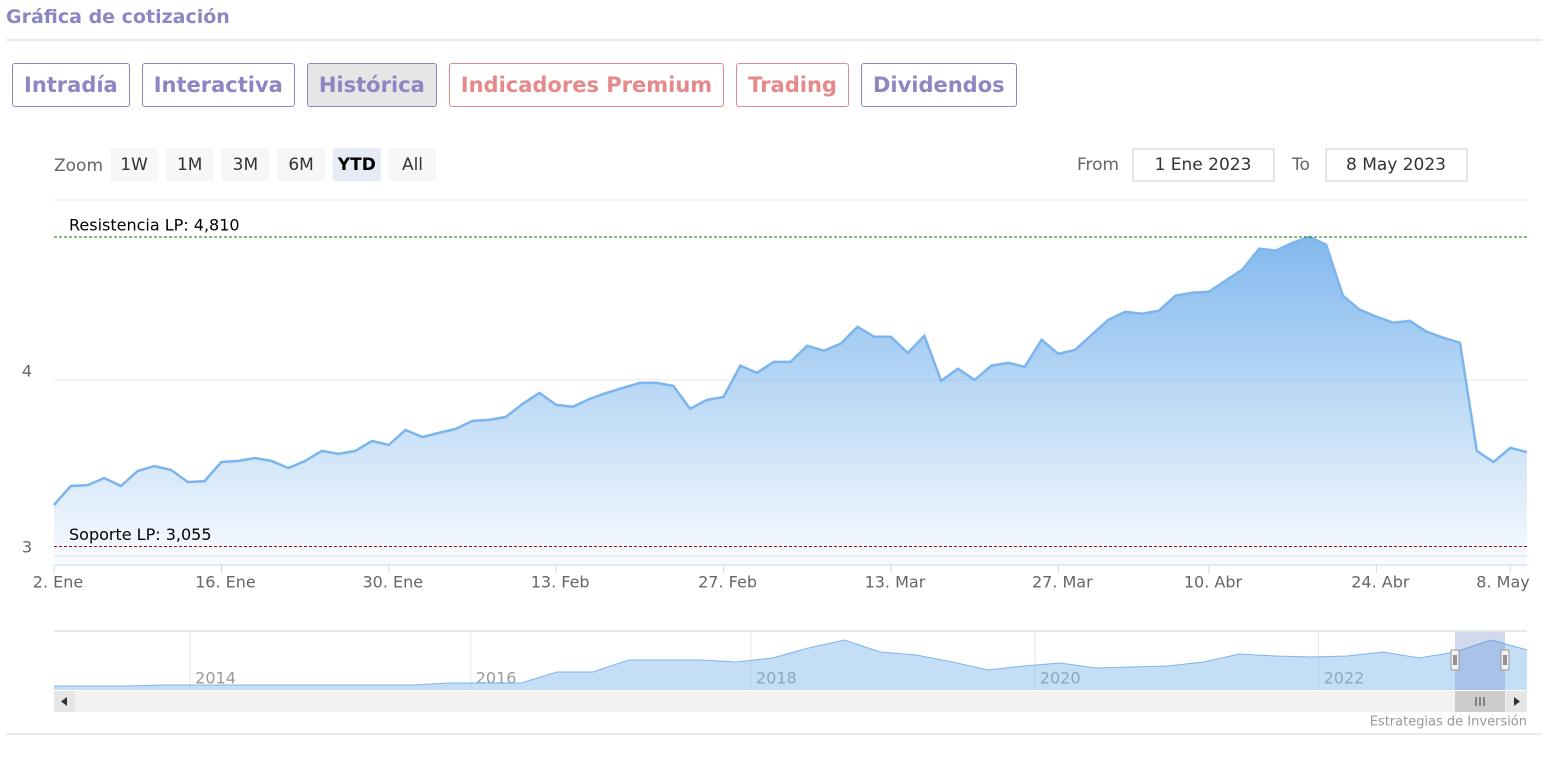 This screenshot has height=759, width=1555. Describe the element at coordinates (727, 582) in the screenshot. I see `x-tick-label: 27. Feb` at that location.